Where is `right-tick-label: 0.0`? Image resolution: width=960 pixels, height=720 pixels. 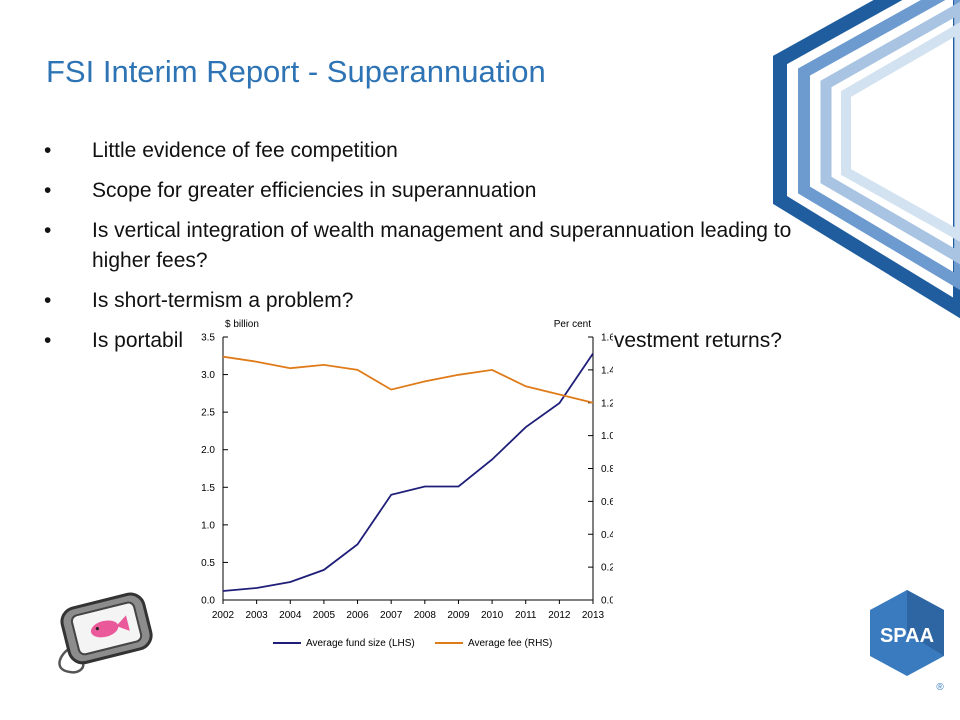 right-tick-label: 0.0 is located at coordinates (607, 601).